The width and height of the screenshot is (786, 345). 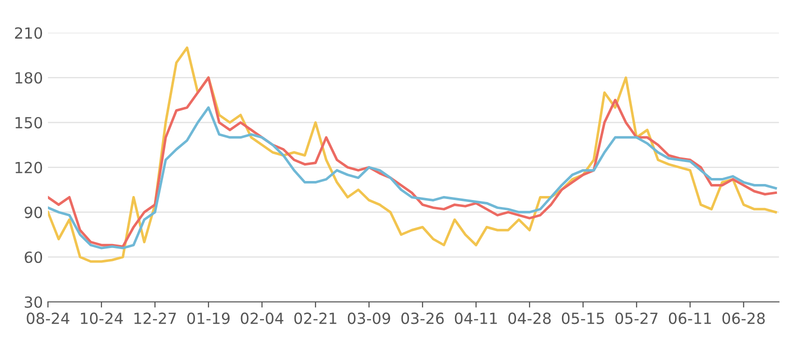 I want to click on y-tick-label: 60, so click(x=33, y=257).